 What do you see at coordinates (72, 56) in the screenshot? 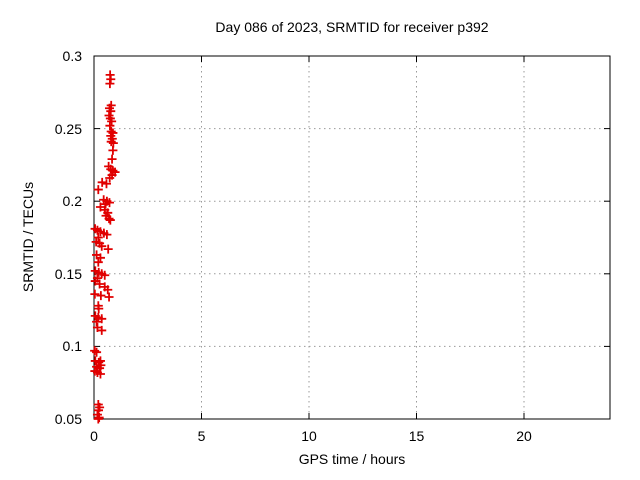
I see `y-tick-label: 0.3` at bounding box center [72, 56].